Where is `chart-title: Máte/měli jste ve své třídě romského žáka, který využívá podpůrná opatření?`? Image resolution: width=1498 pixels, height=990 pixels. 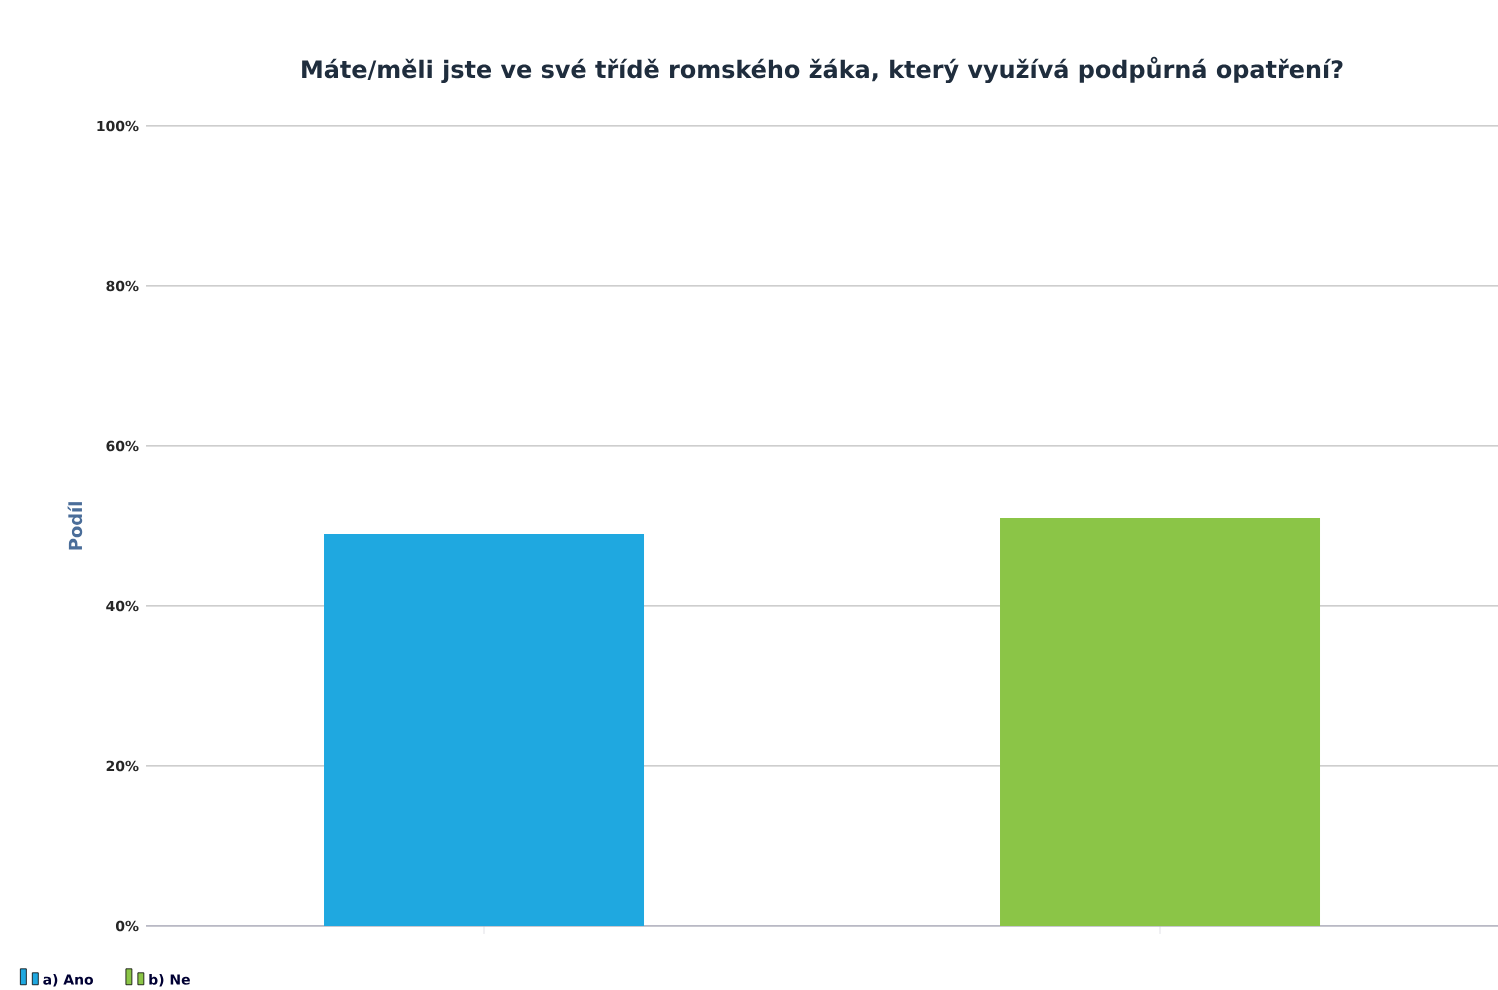 chart-title: Máte/měli jste ve své třídě romského žáka, který využívá podpůrná opatření? is located at coordinates (822, 70).